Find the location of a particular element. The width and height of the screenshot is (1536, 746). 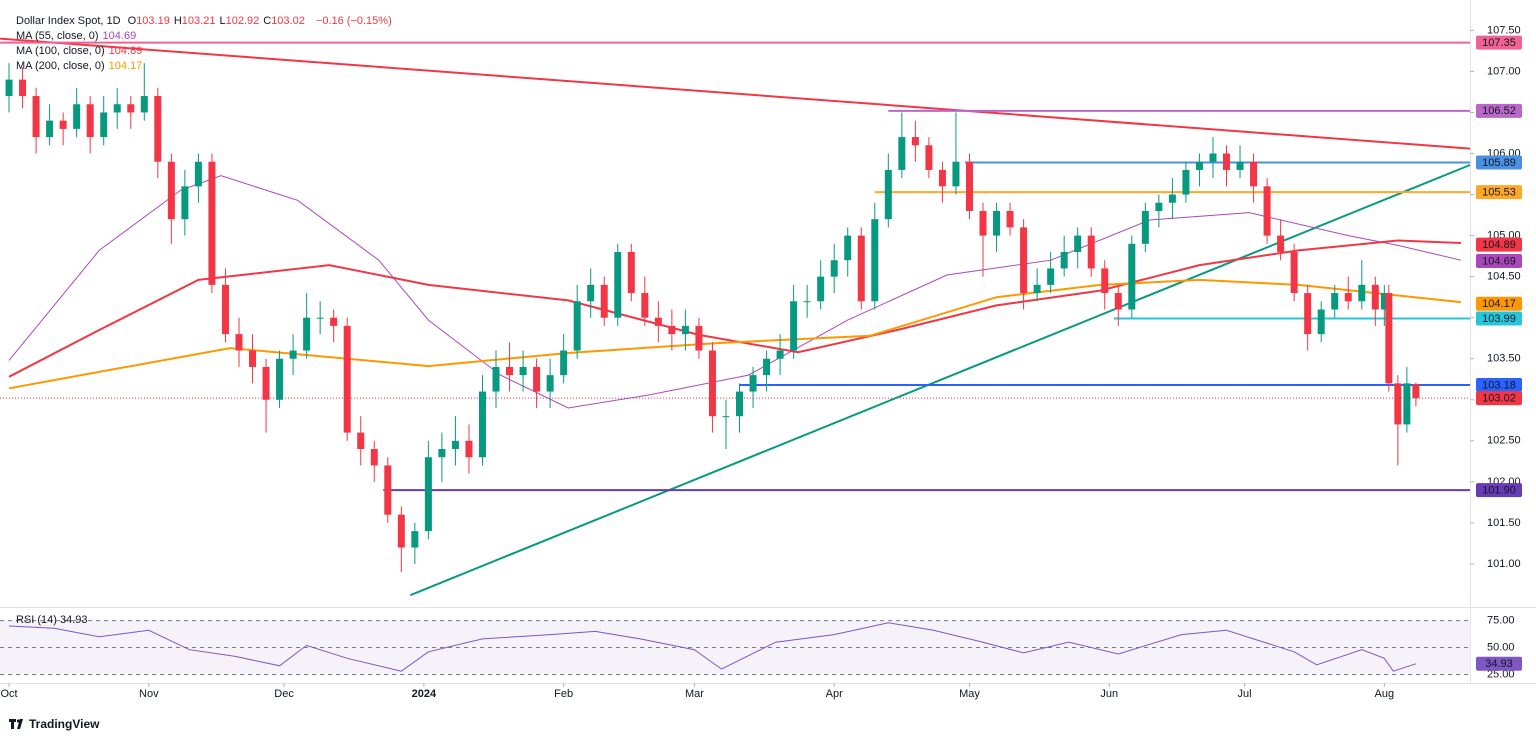

rsi-name: RSI (14) is located at coordinates (36, 620).